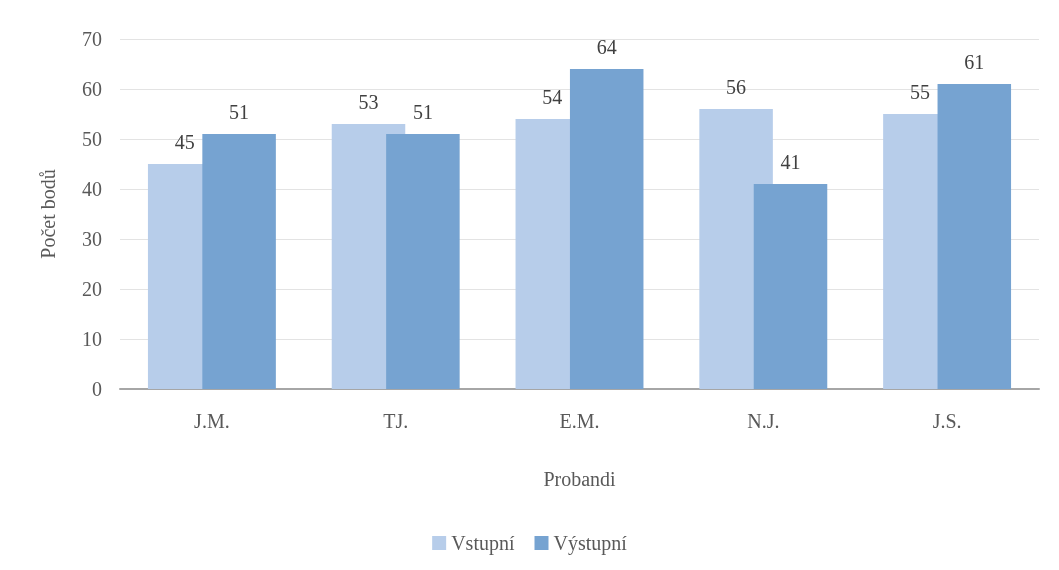 Image resolution: width=1059 pixels, height=570 pixels. Describe the element at coordinates (184, 142) in the screenshot. I see `data-label: 45` at that location.